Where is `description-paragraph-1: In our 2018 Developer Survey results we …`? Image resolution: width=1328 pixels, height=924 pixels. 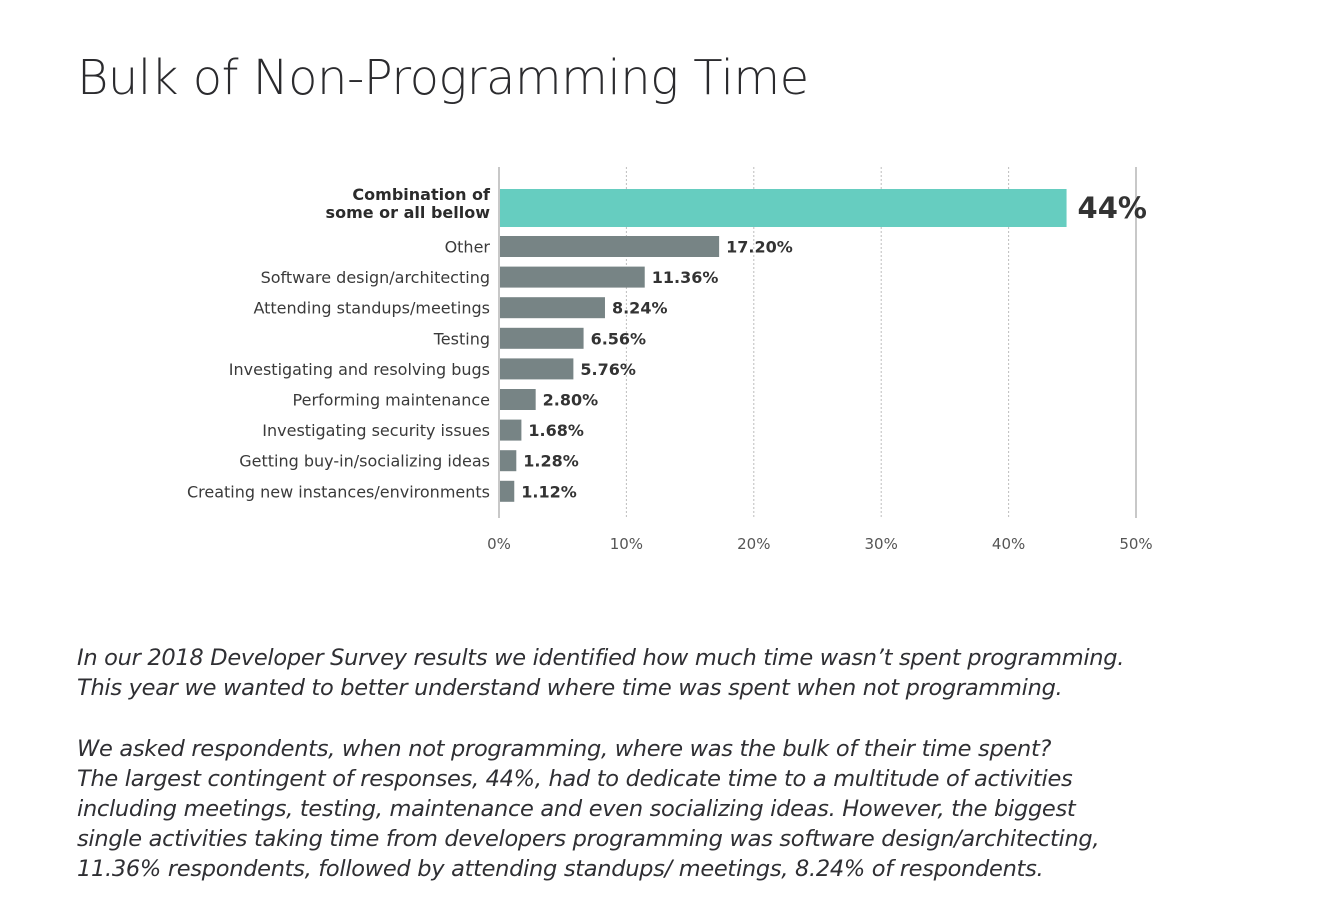 description-paragraph-1: In our 2018 Developer Survey results we … is located at coordinates (601, 673).